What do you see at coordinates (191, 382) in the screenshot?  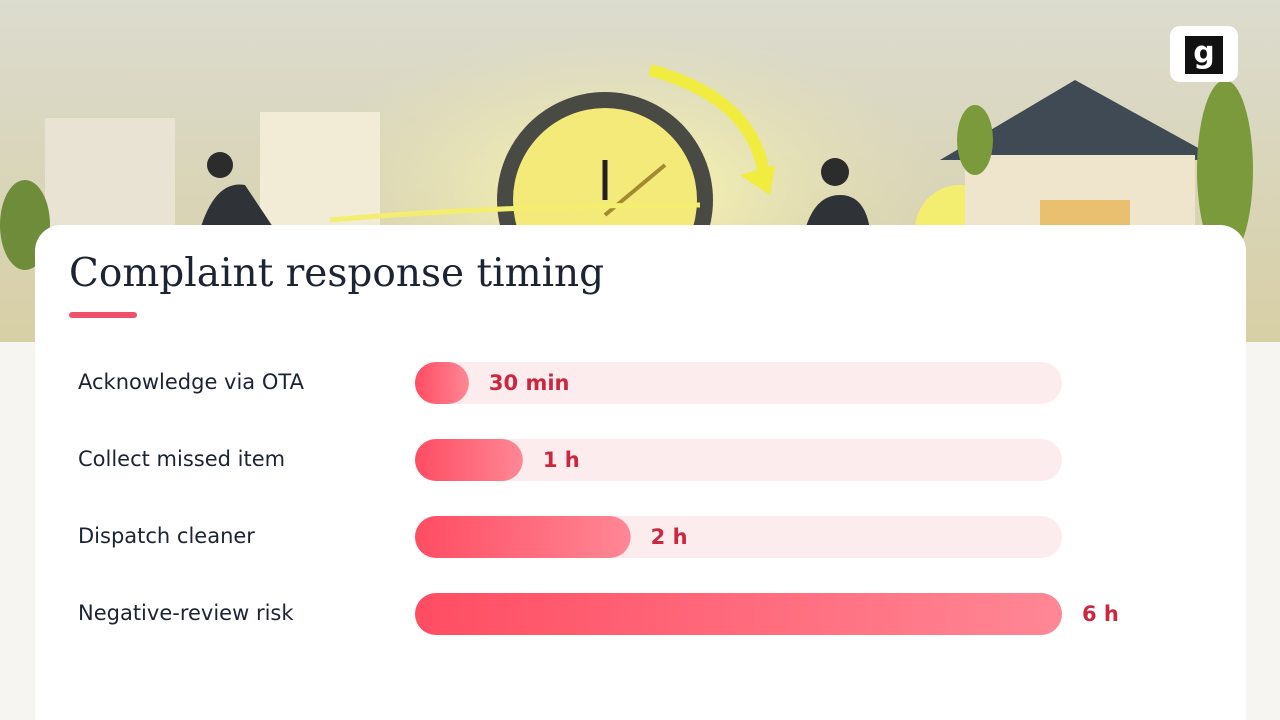 I see `category-label: Acknowledge via OTA` at bounding box center [191, 382].